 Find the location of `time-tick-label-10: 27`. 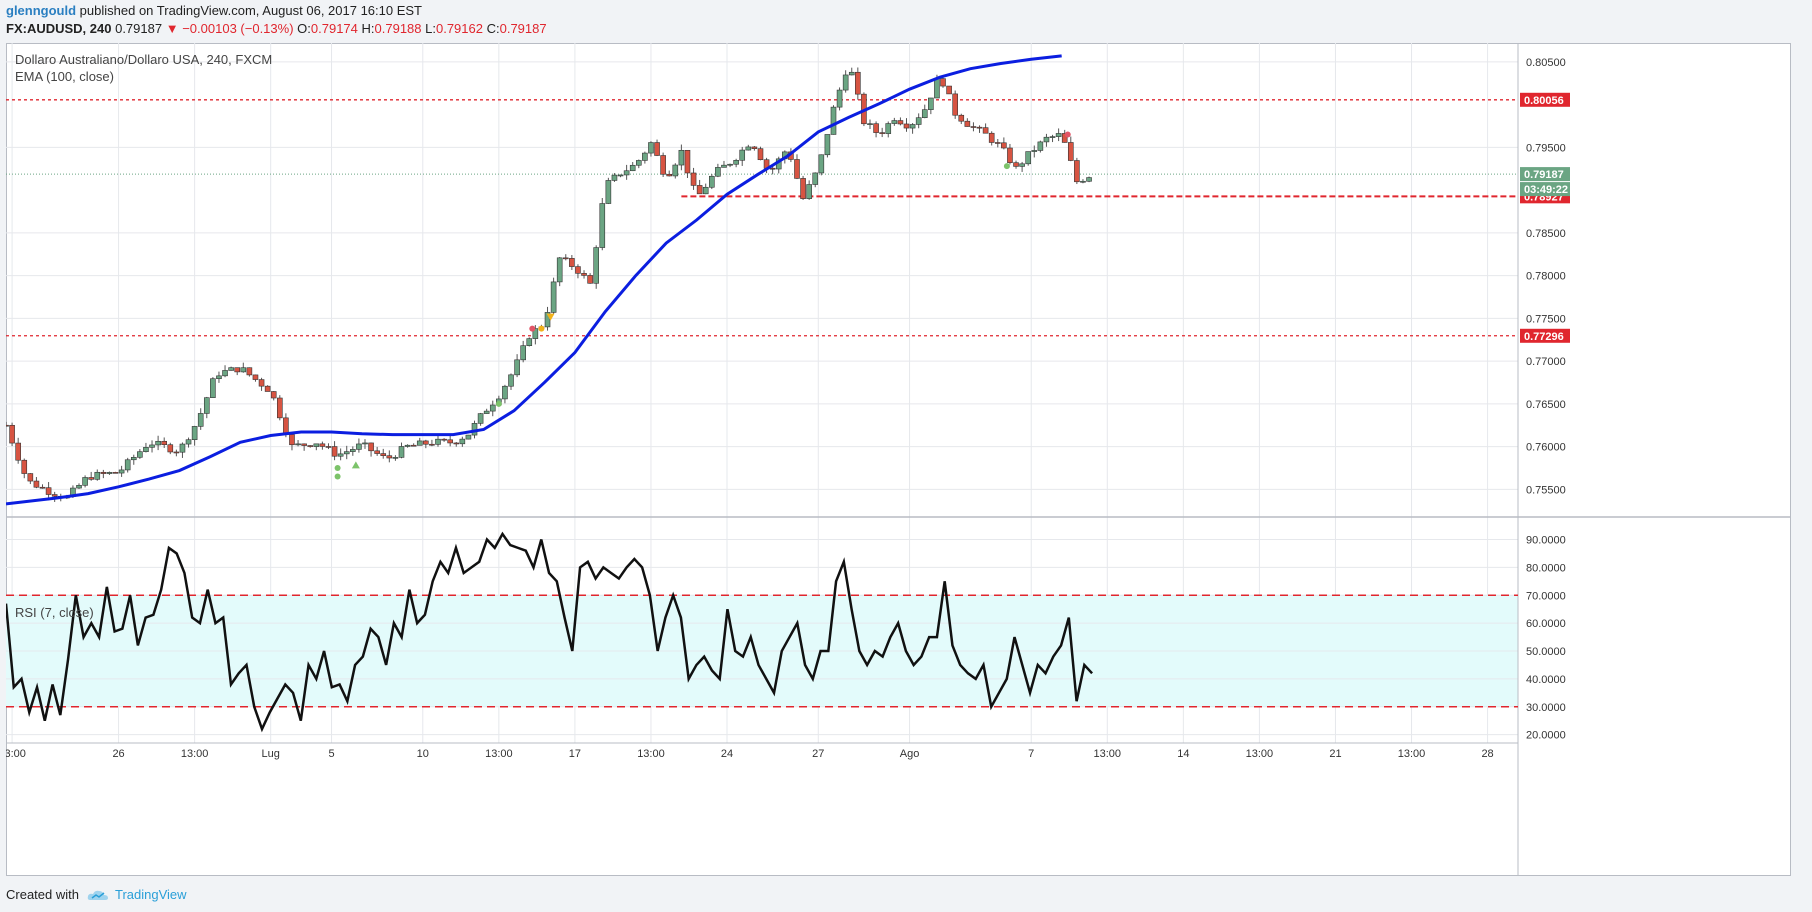

time-tick-label-10: 27 is located at coordinates (818, 754).